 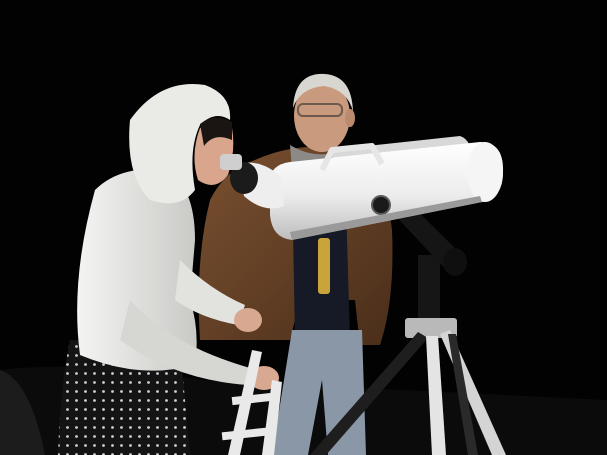 I want to click on tripod-mount-column, so click(x=429, y=290).